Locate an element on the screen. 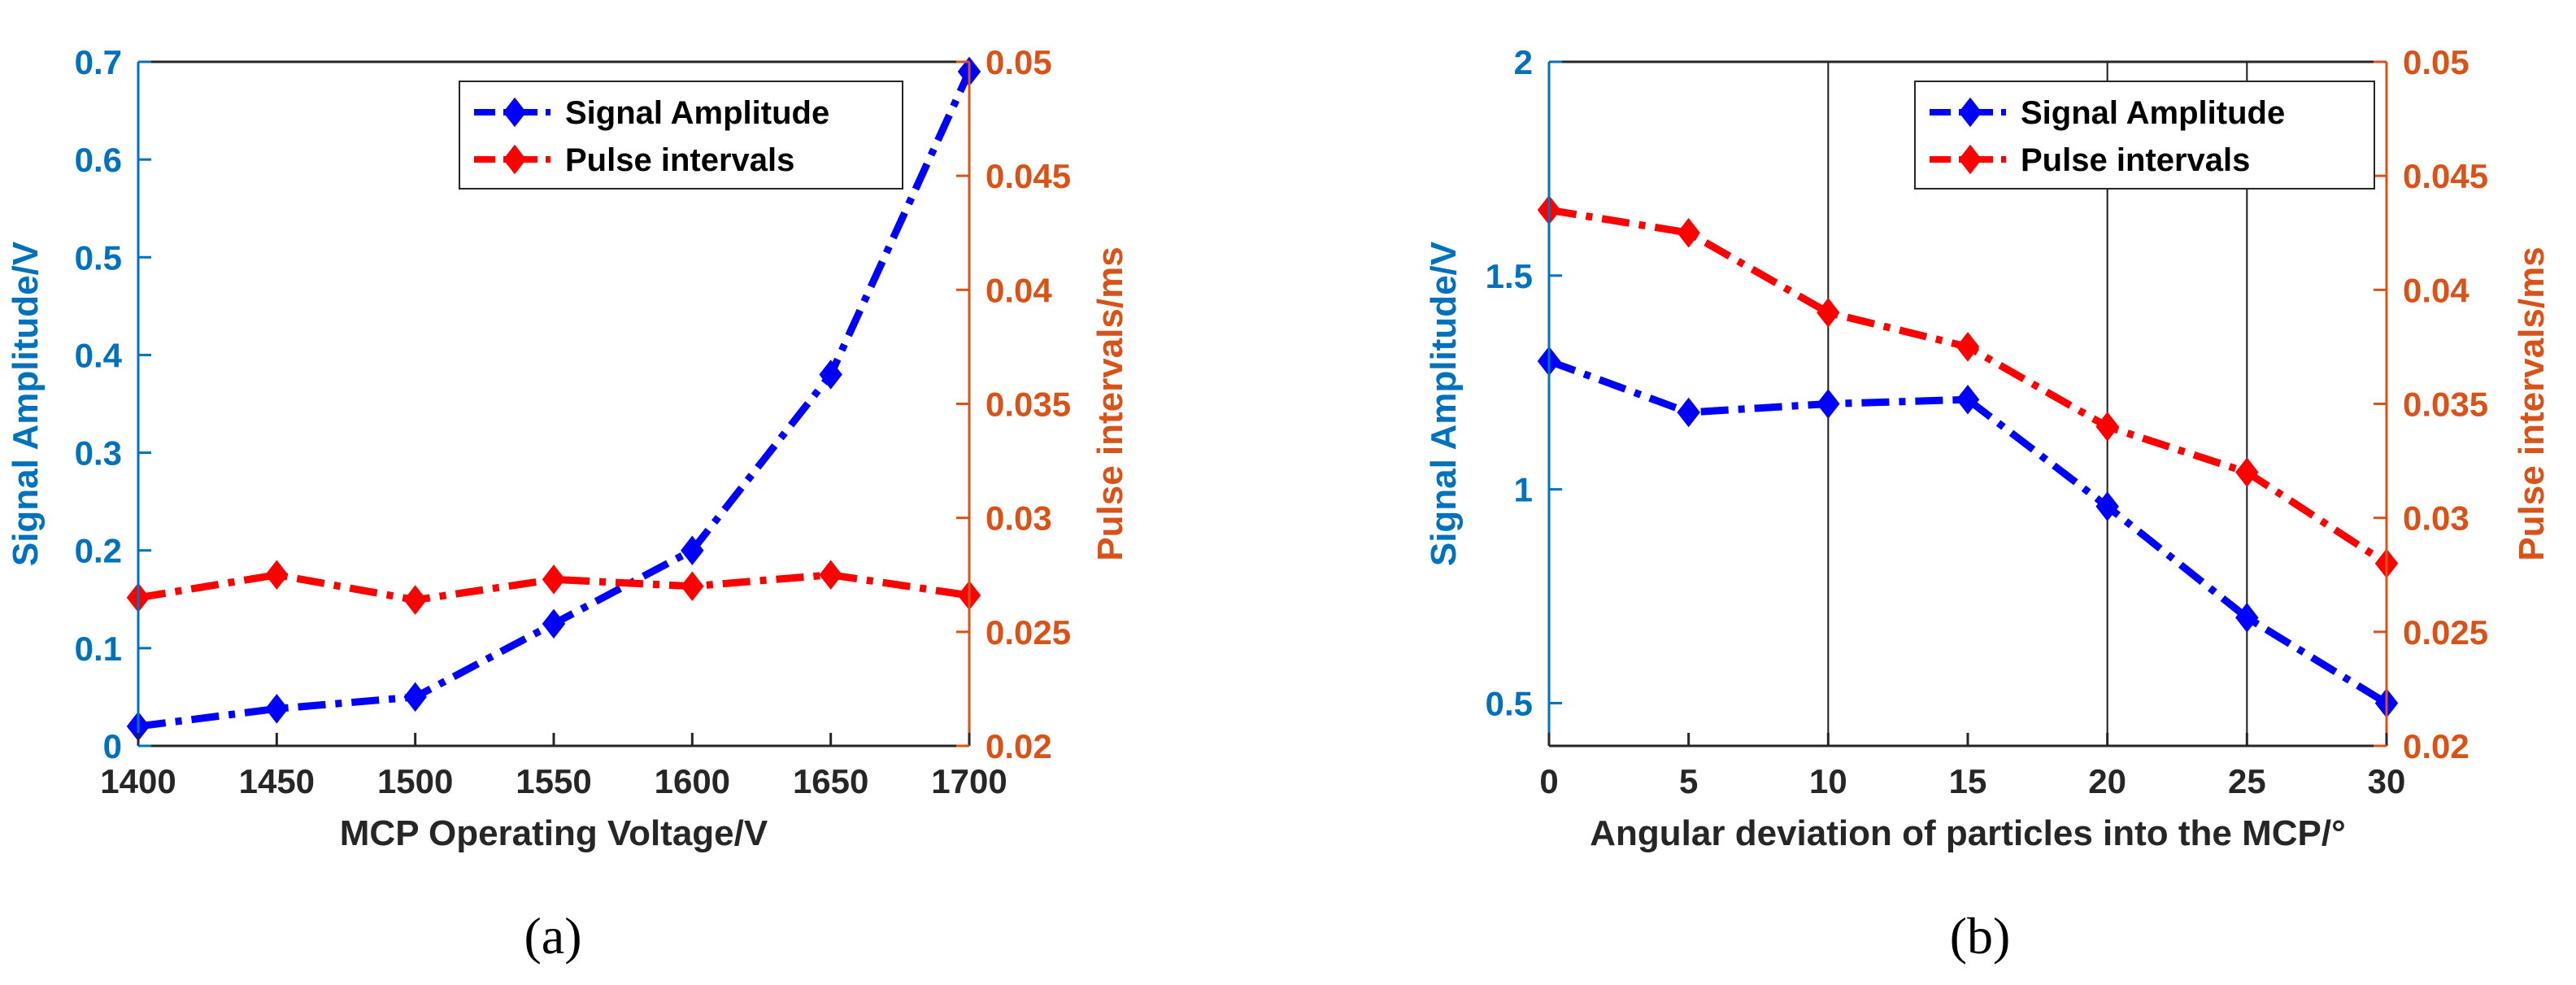 The width and height of the screenshot is (2576, 985). left-y-tick-label: 0.3 is located at coordinates (99, 454).